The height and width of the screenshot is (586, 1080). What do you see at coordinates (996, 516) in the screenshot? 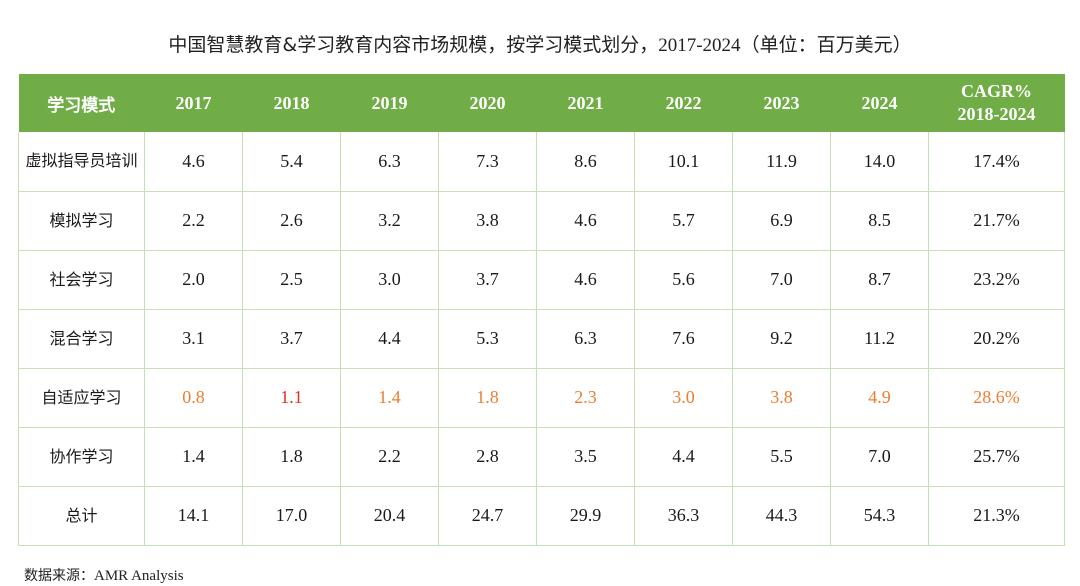
I see `cell-cagr: 21.3%` at bounding box center [996, 516].